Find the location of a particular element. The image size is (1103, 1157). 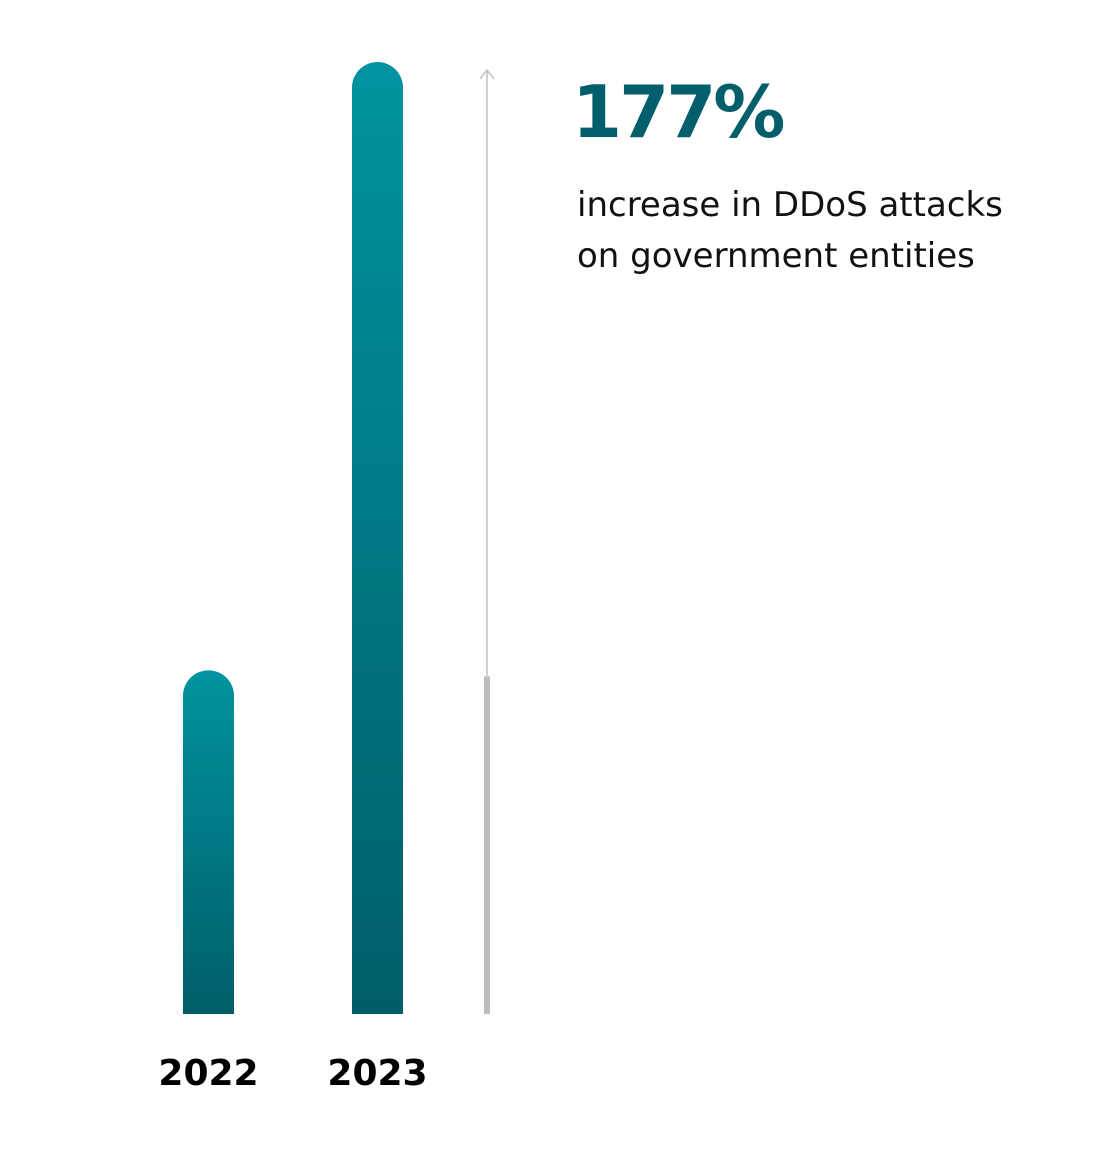

stat-caption-line-1: increase in DDoS attacks is located at coordinates (790, 205).